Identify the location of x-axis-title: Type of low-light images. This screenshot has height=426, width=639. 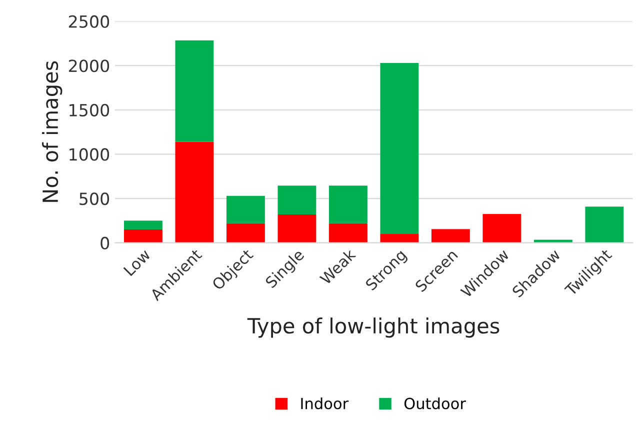
(373, 328).